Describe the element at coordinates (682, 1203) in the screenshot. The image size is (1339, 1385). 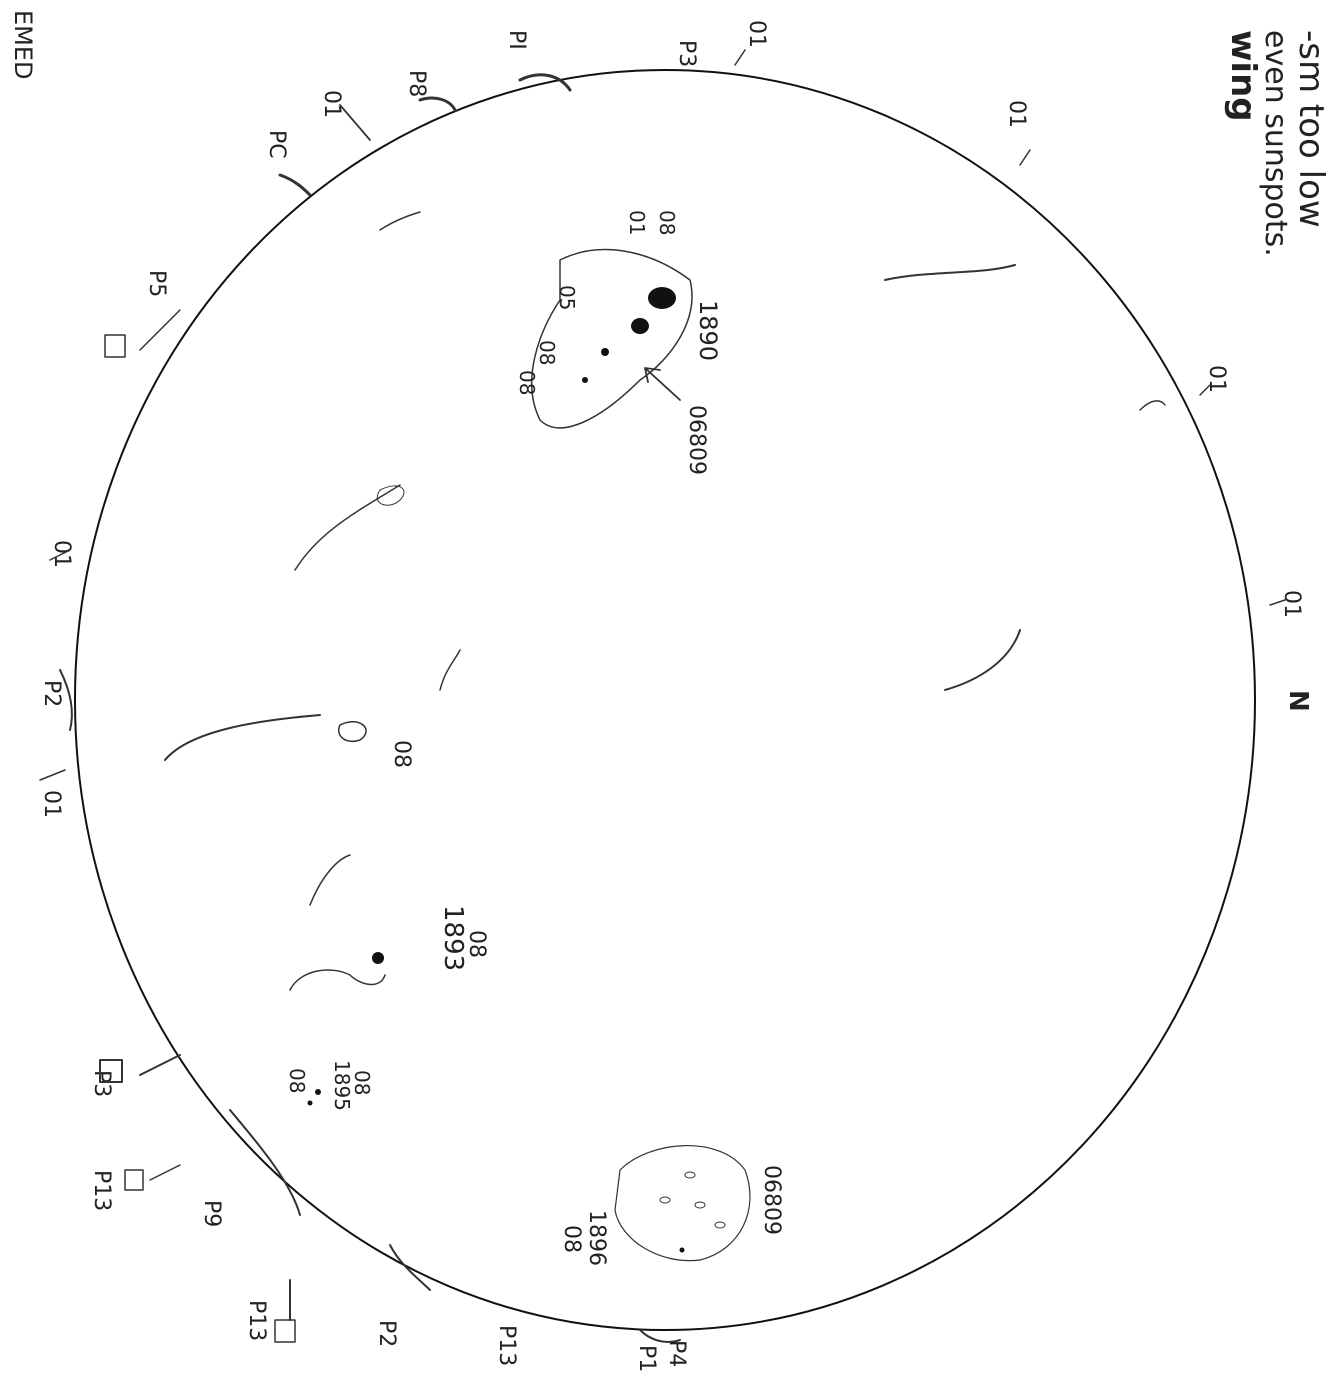
I see `region-1896-outline` at that location.